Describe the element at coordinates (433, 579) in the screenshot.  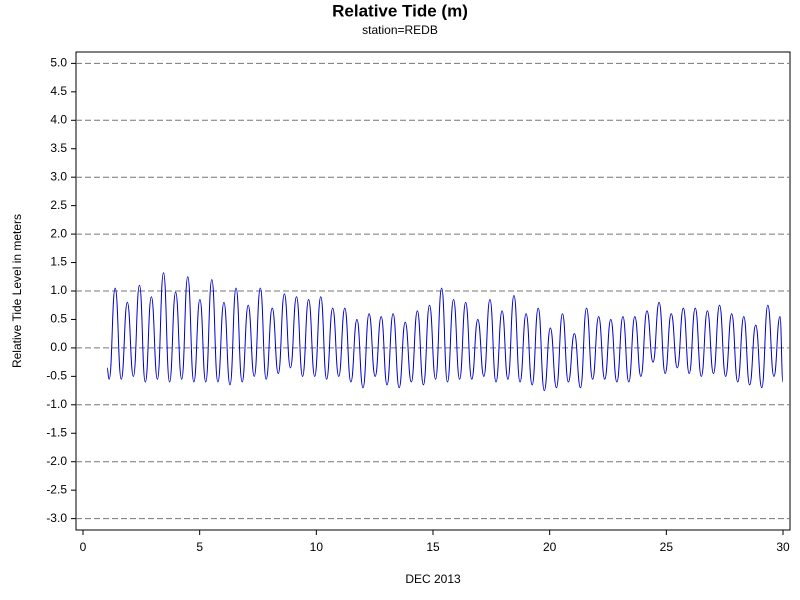
I see `x-axis-label: DEC 2013` at that location.